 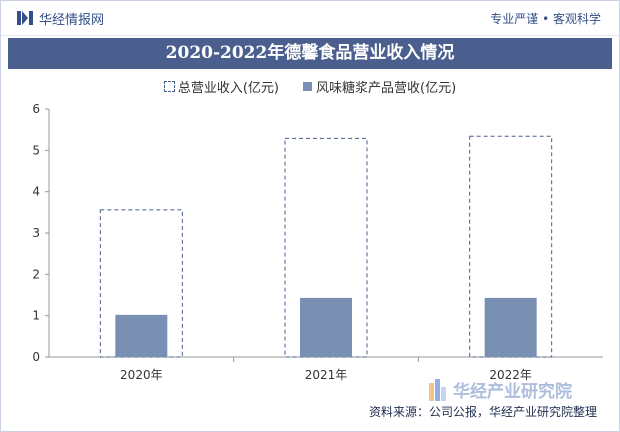 I want to click on legend-item-total-revenue: 总营业收入(亿元), so click(x=221, y=86).